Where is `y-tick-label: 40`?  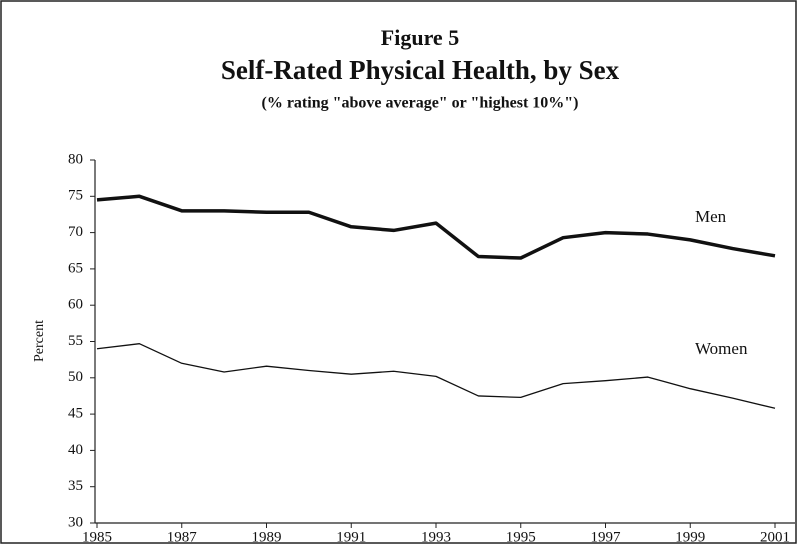 y-tick-label: 40 is located at coordinates (75, 450).